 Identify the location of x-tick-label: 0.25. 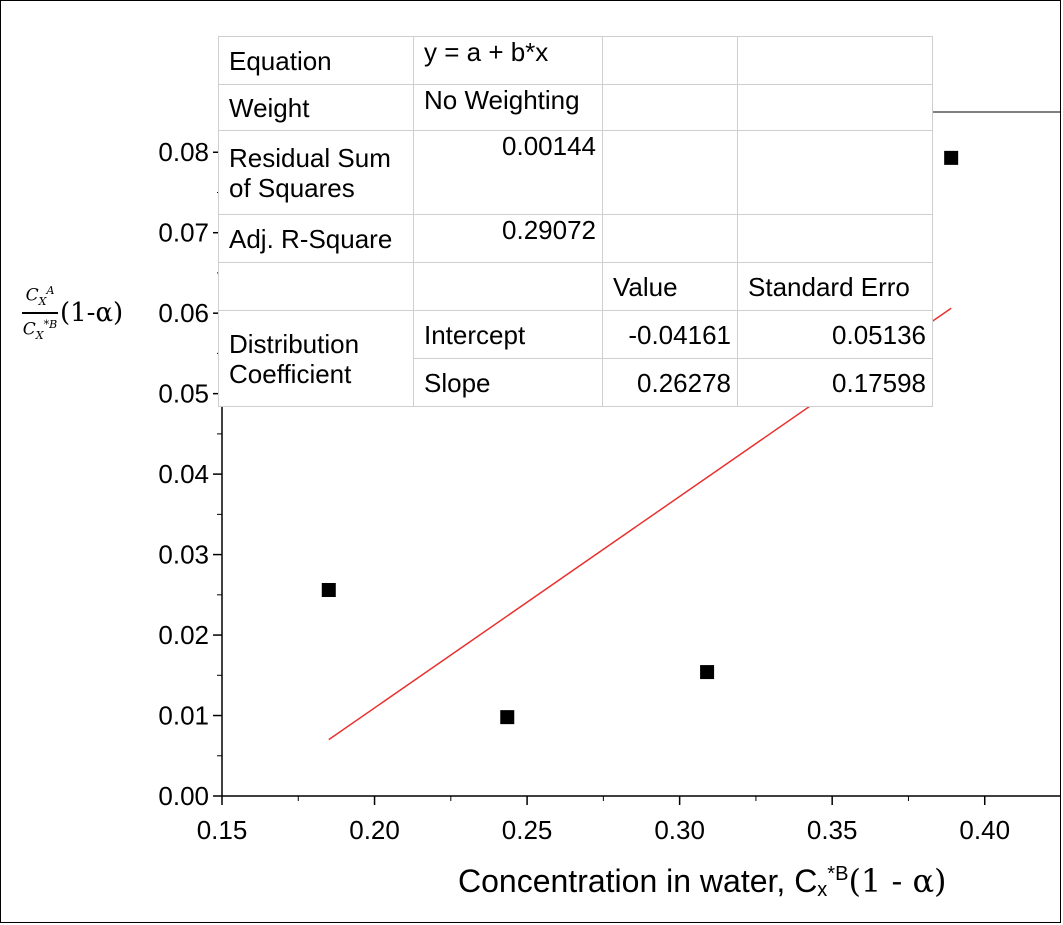
(527, 830).